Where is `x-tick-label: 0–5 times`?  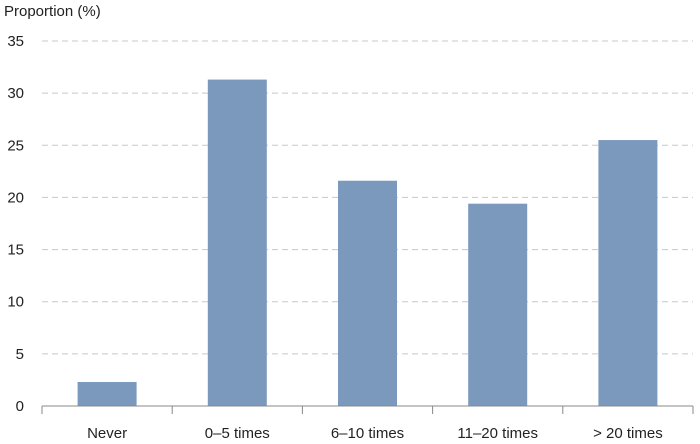
x-tick-label: 0–5 times is located at coordinates (237, 433).